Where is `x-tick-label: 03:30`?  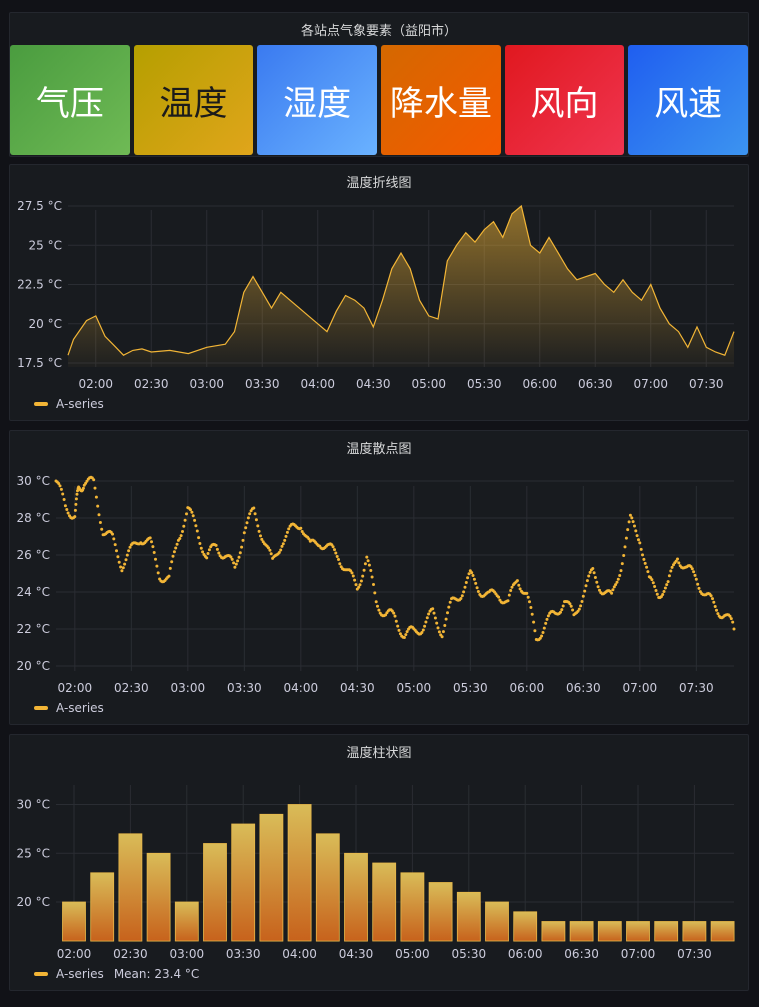
x-tick-label: 03:30 is located at coordinates (262, 383).